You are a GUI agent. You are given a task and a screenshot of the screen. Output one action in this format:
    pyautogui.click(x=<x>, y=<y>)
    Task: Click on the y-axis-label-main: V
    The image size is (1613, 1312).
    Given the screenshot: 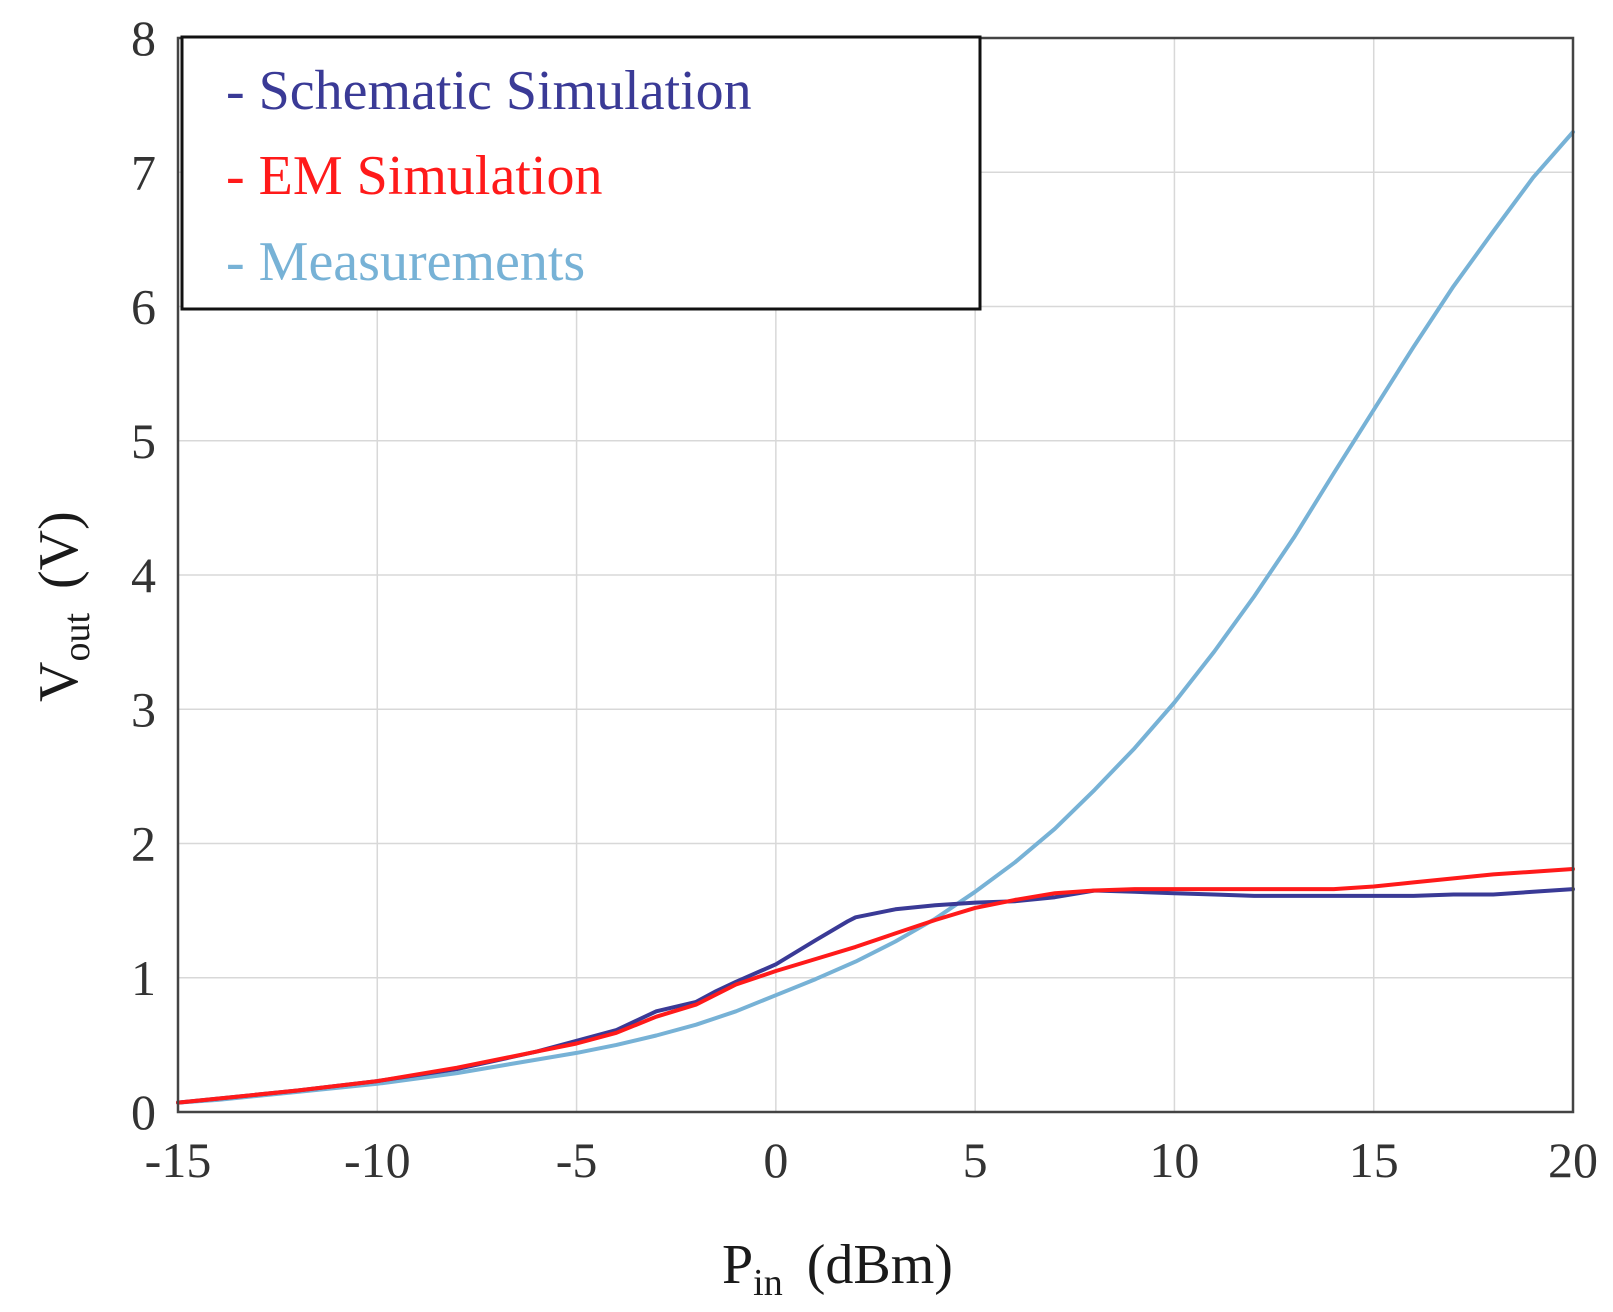 What is the action you would take?
    pyautogui.click(x=59, y=682)
    